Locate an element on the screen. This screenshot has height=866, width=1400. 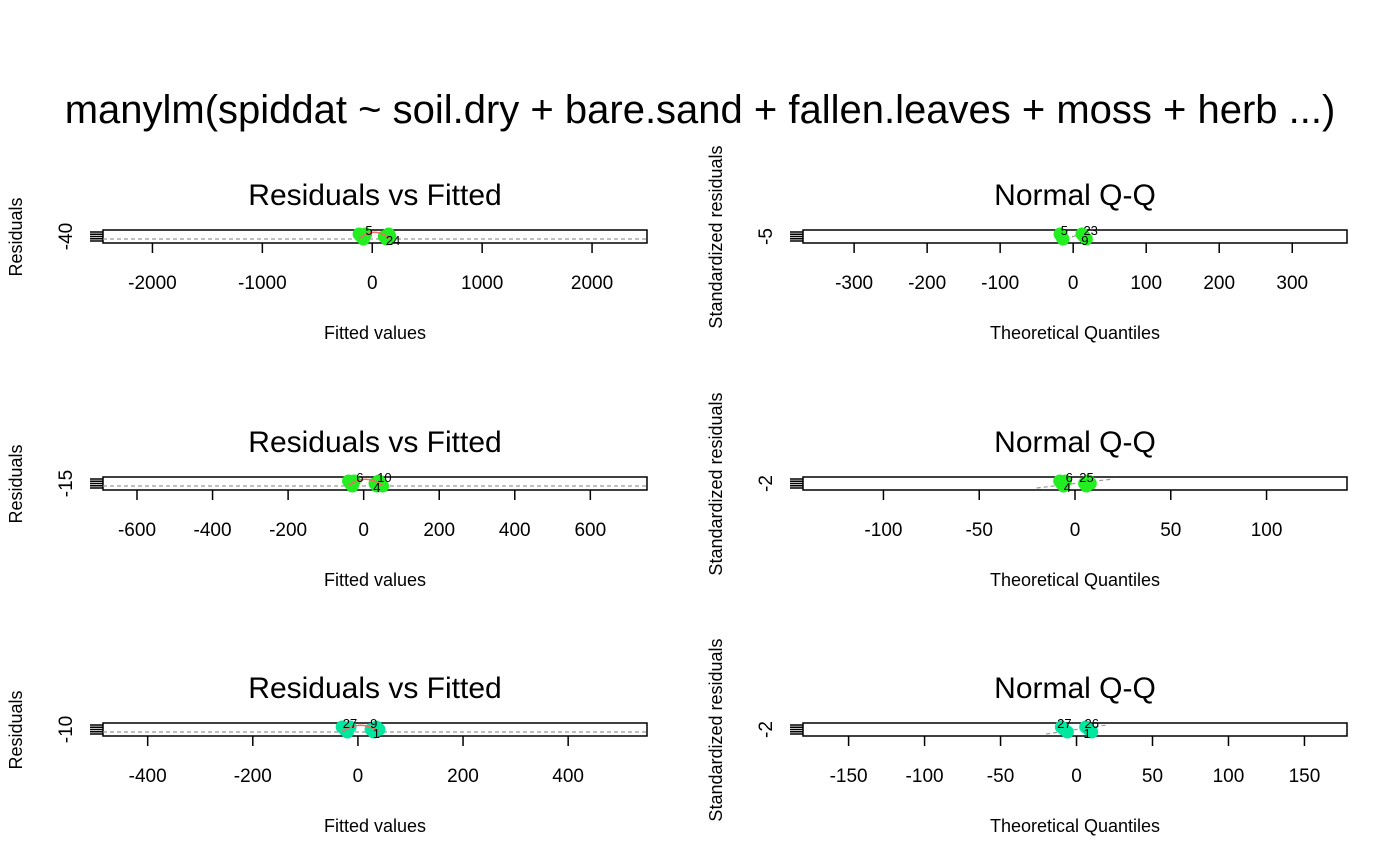
point-label: 25 is located at coordinates (1086, 477).